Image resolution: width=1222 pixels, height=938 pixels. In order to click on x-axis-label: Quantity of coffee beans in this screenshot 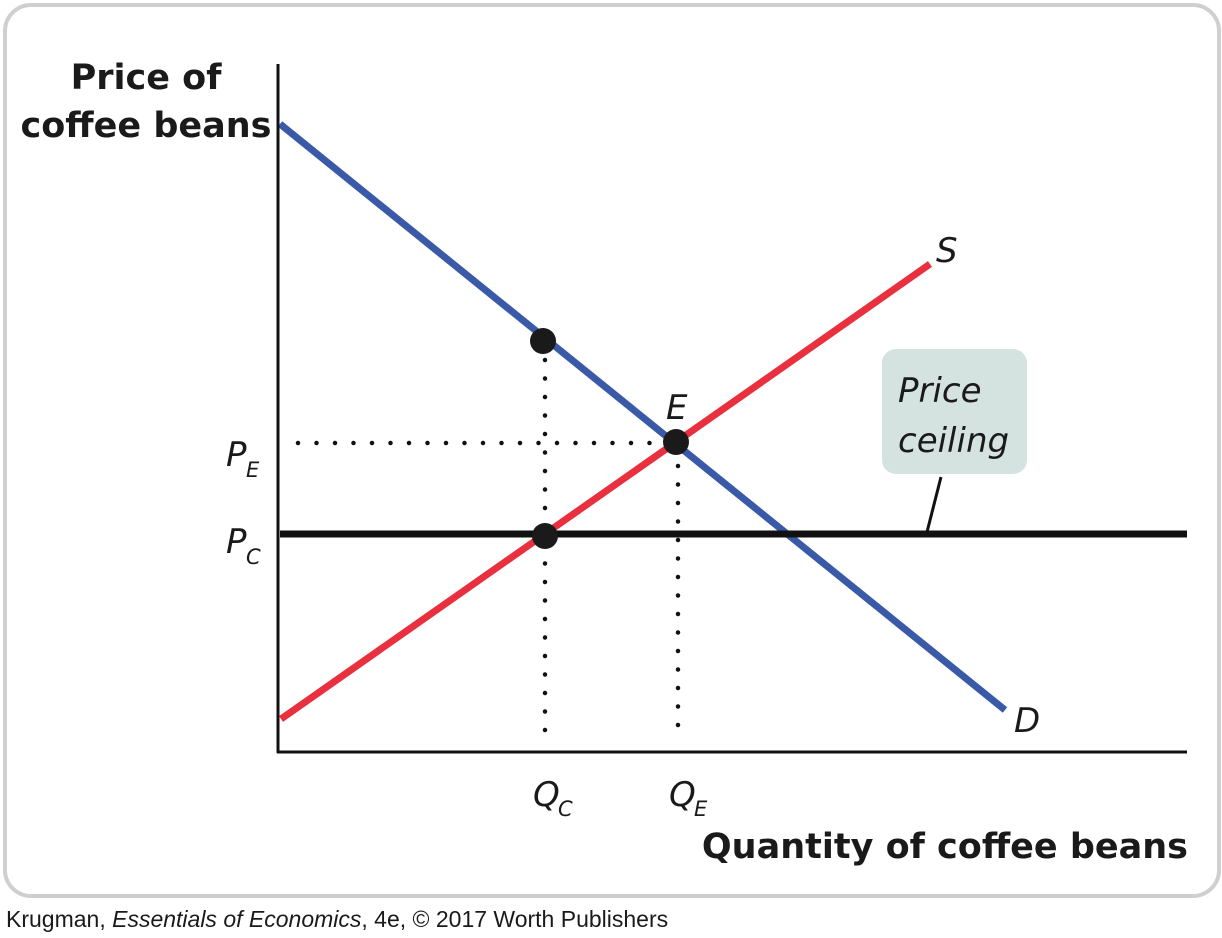, I will do `click(945, 847)`.